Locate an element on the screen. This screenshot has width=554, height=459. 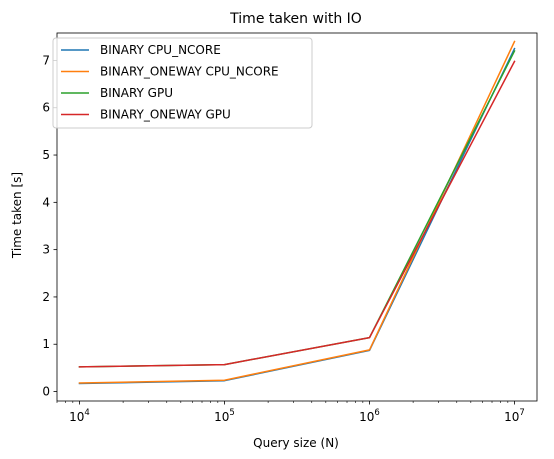
chart-title: Time taken with IO is located at coordinates (295, 19).